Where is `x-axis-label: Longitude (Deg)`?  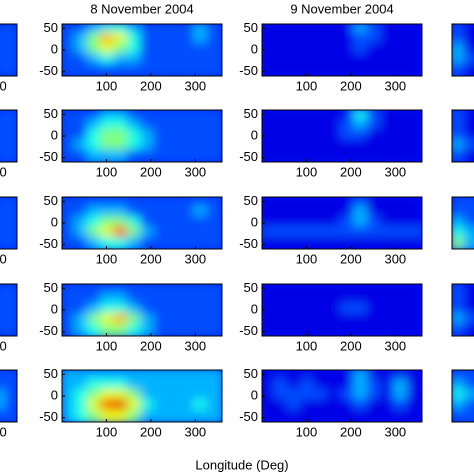
x-axis-label: Longitude (Deg) is located at coordinates (241, 464).